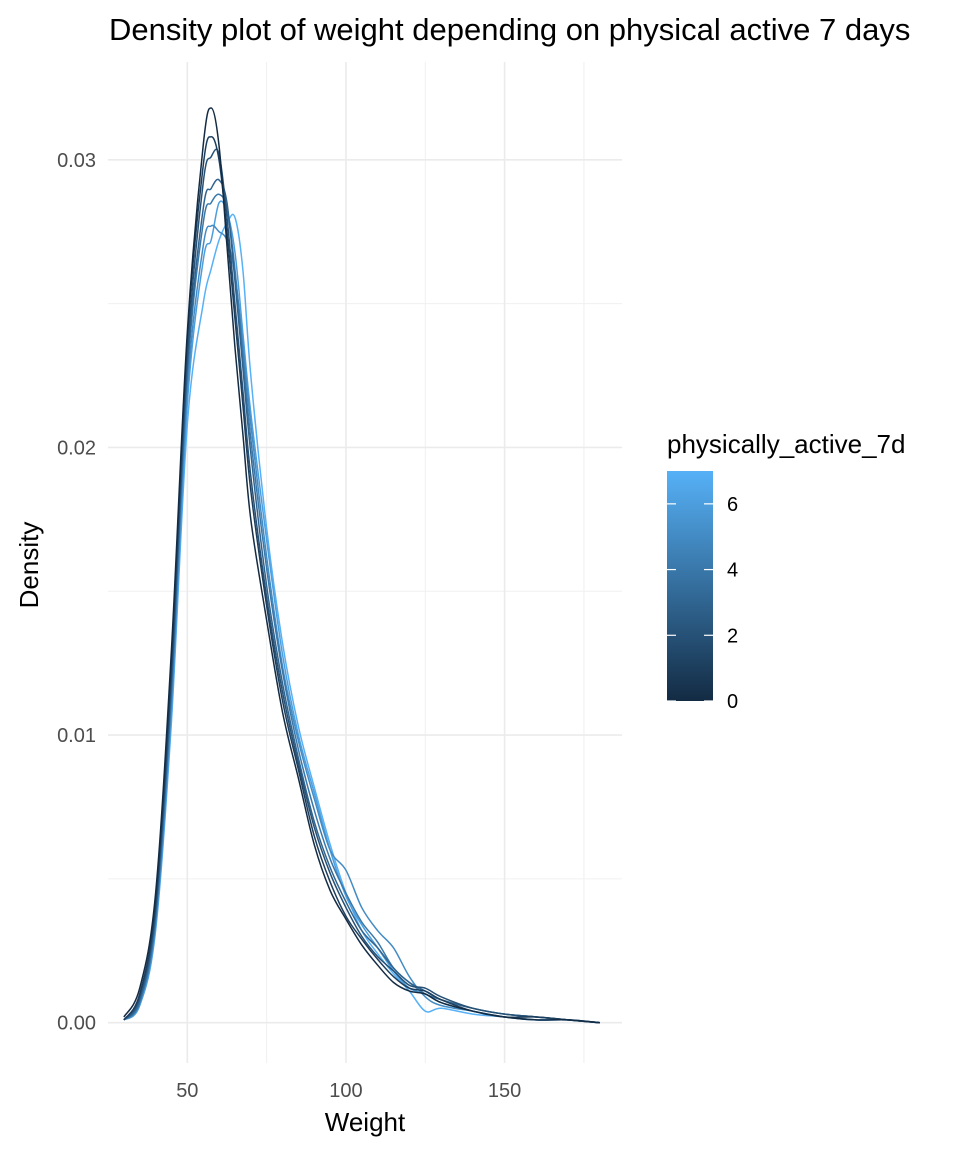 The width and height of the screenshot is (960, 1152). I want to click on legend-tick-label: 6, so click(732, 505).